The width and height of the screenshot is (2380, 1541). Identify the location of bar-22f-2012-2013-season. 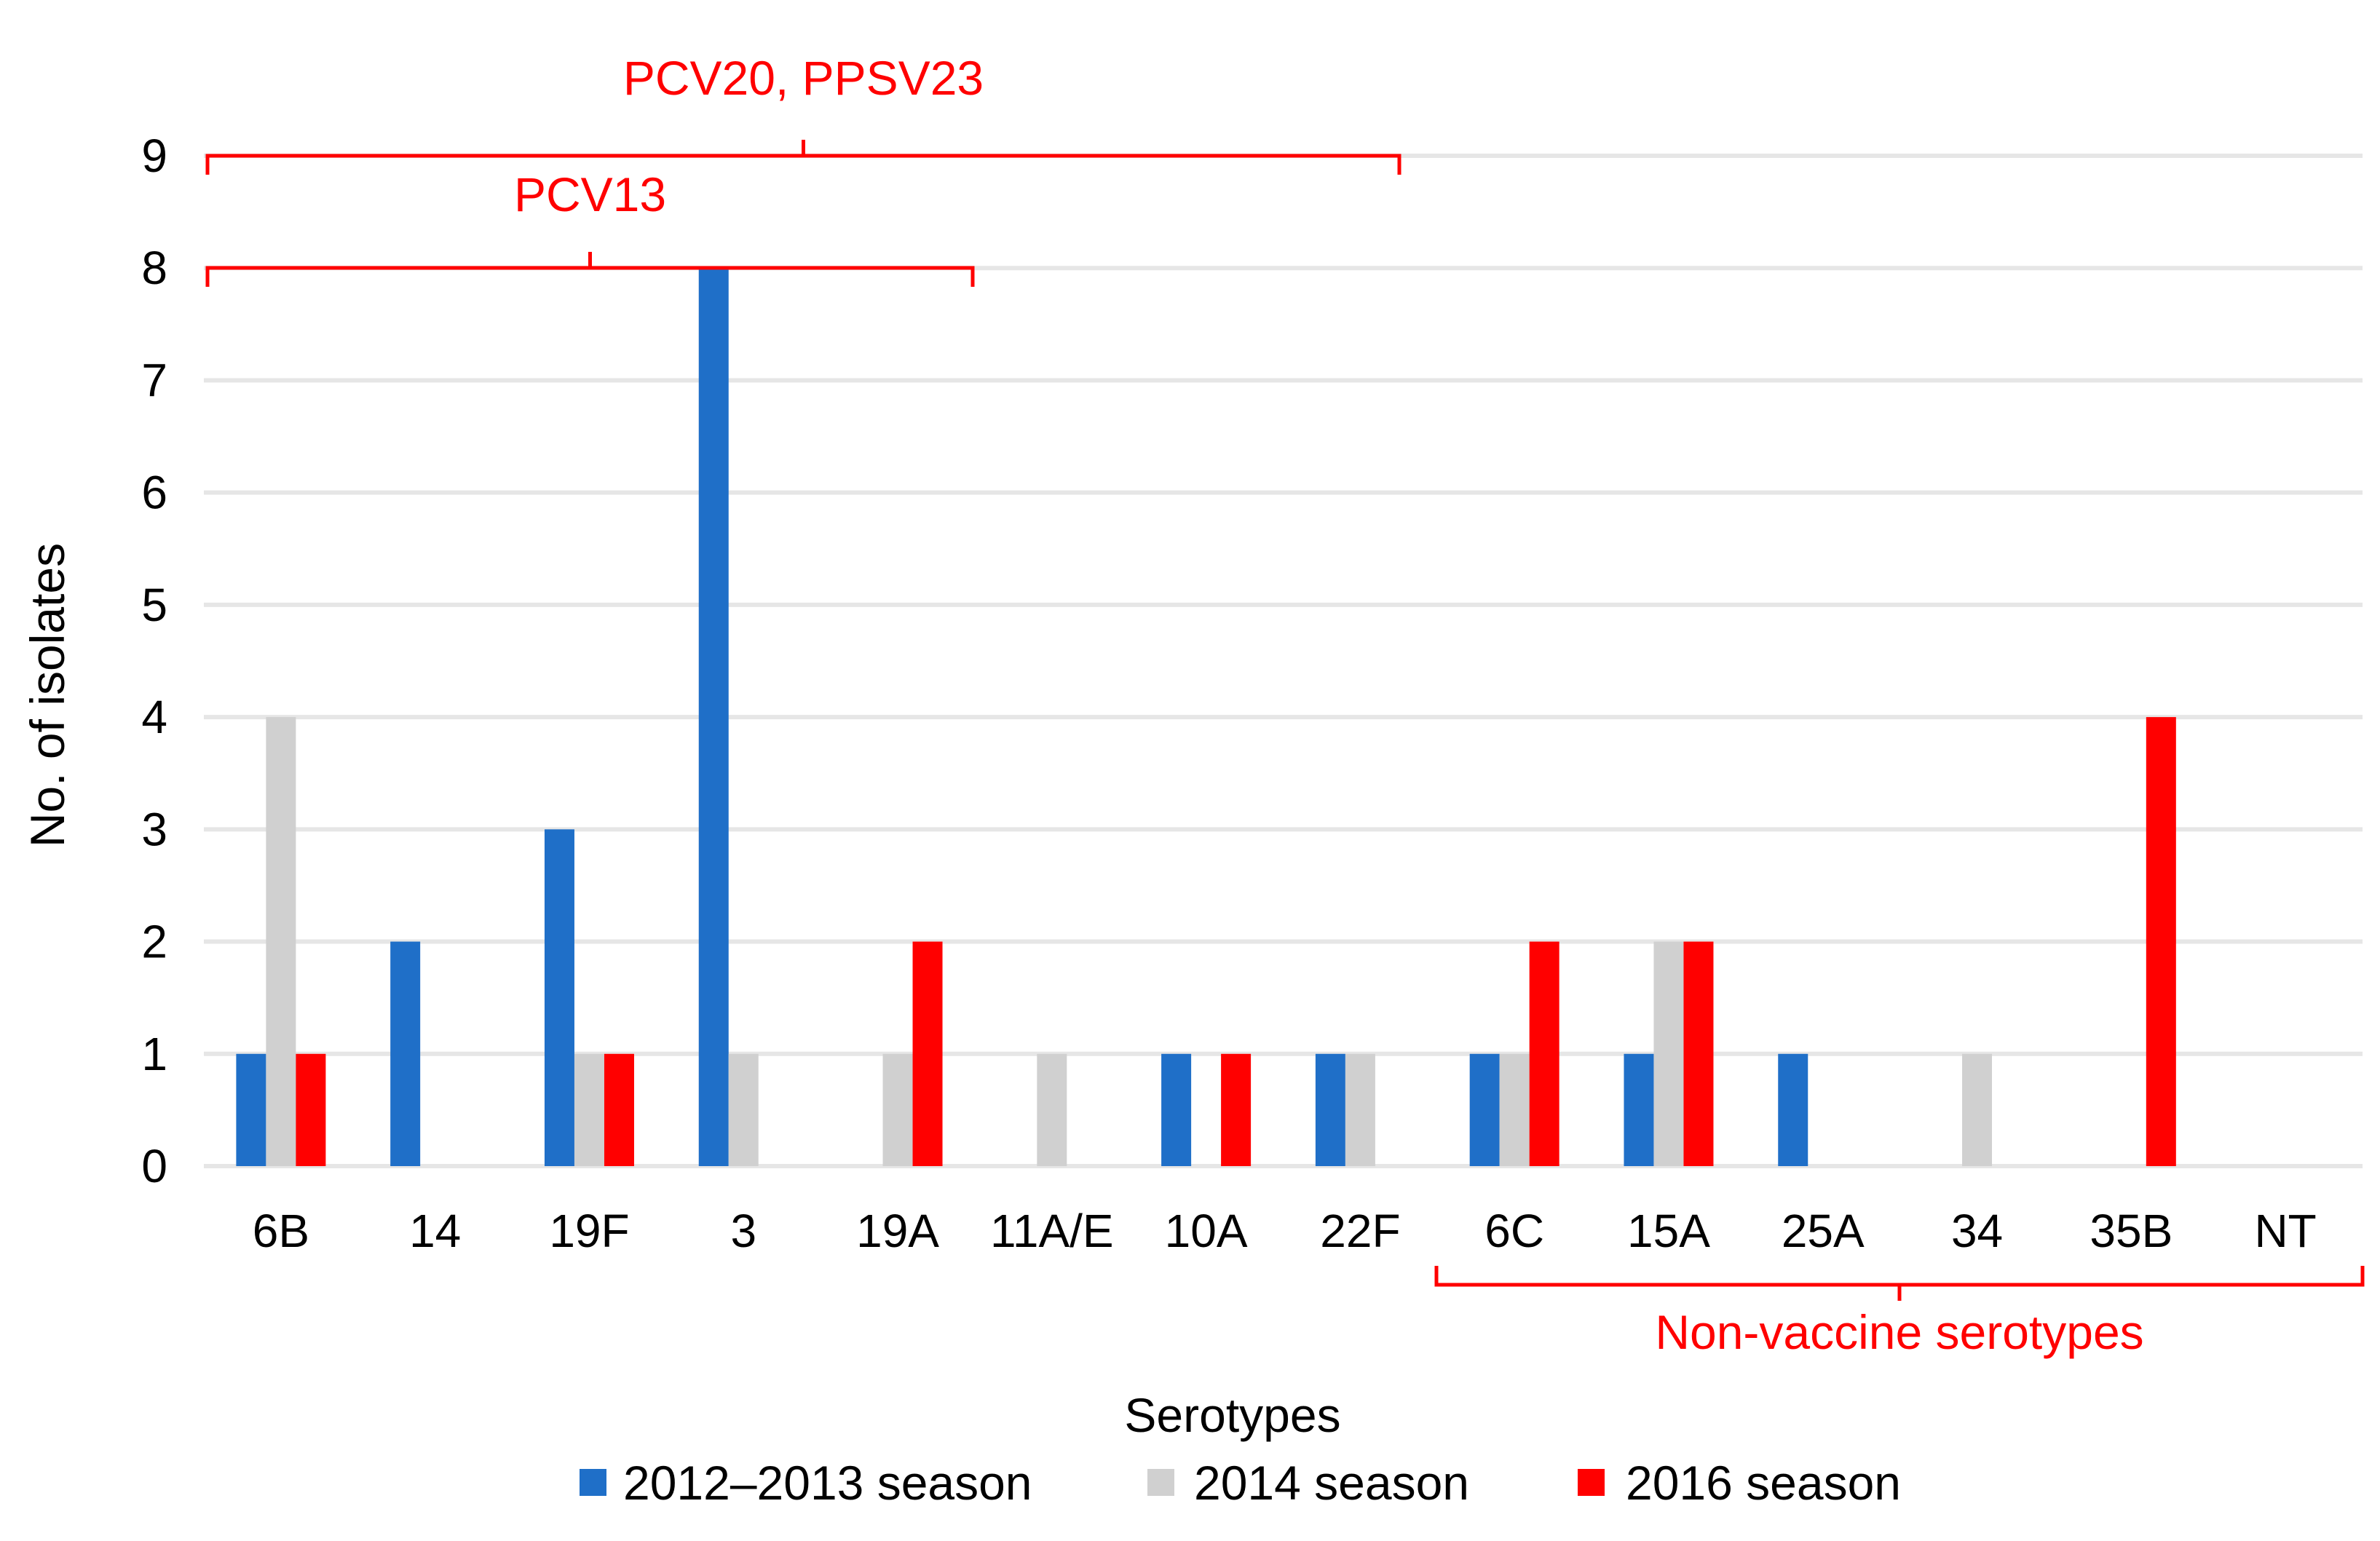
(1330, 1109).